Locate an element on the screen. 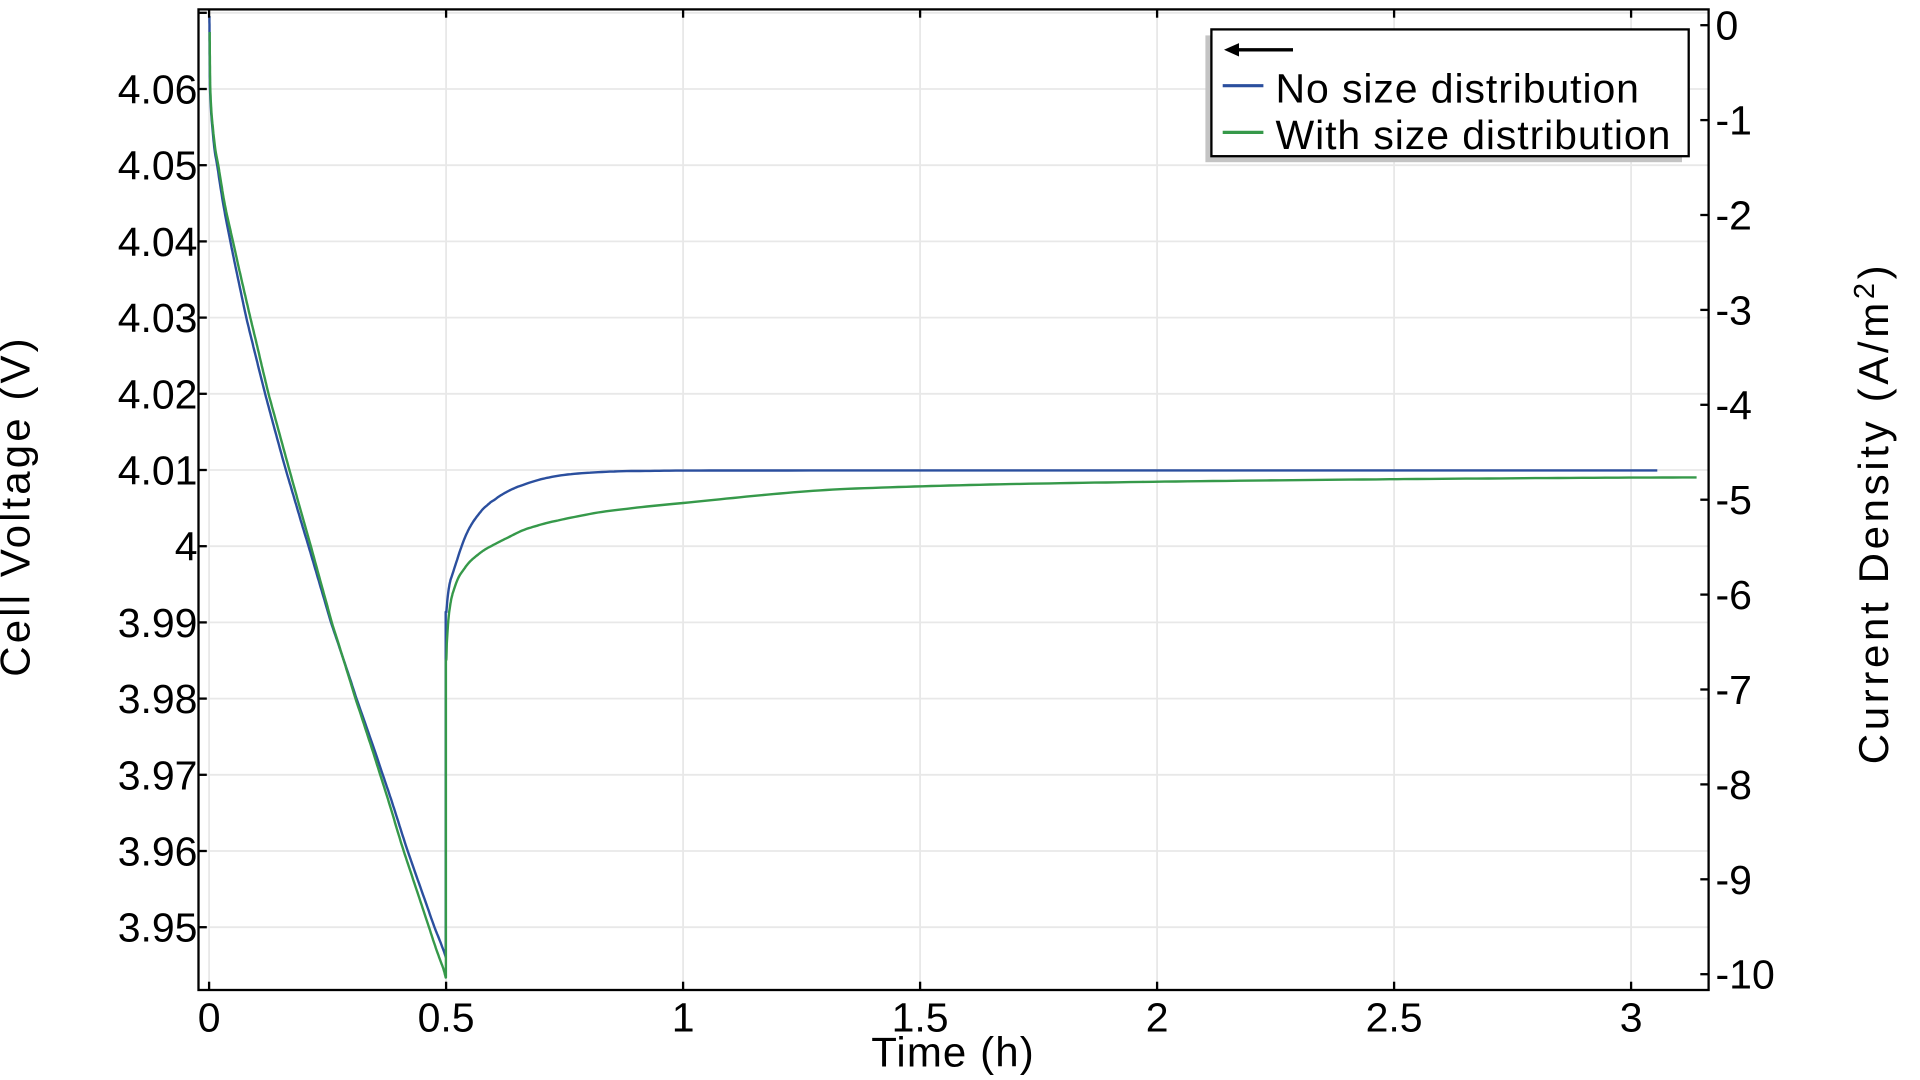 This screenshot has width=1920, height=1080. svg-text: 0.5 is located at coordinates (446, 1018).